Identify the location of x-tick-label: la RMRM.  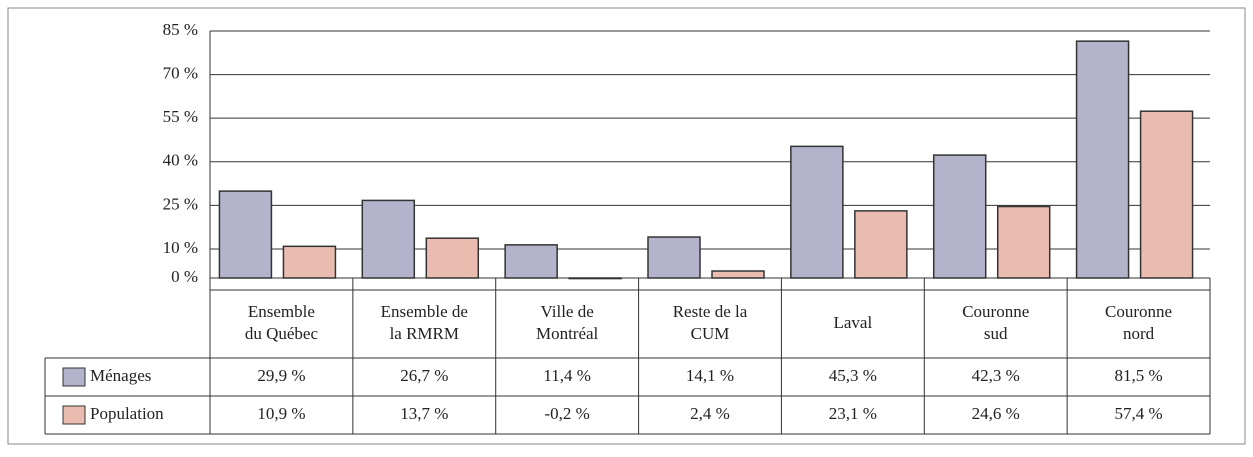
(424, 333).